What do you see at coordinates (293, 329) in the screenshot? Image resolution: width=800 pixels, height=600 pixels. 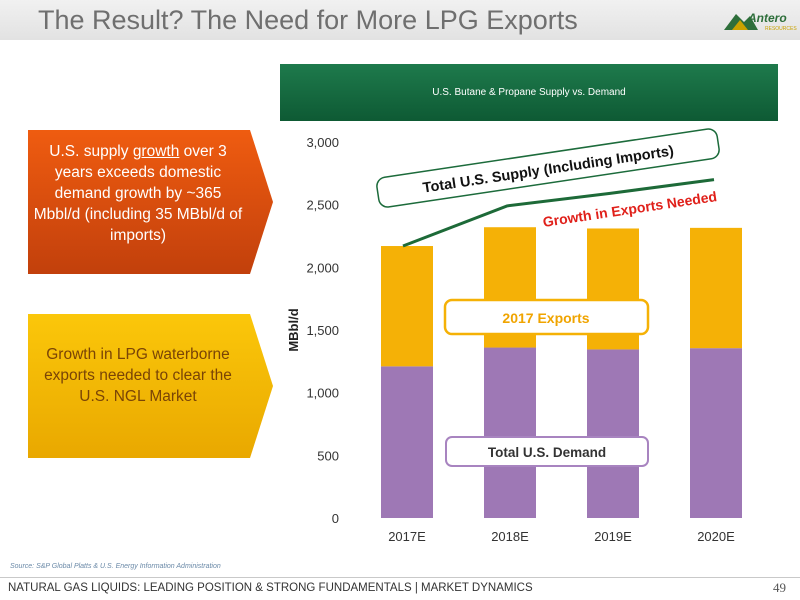 I see `y-axis-label: MBbl/d` at bounding box center [293, 329].